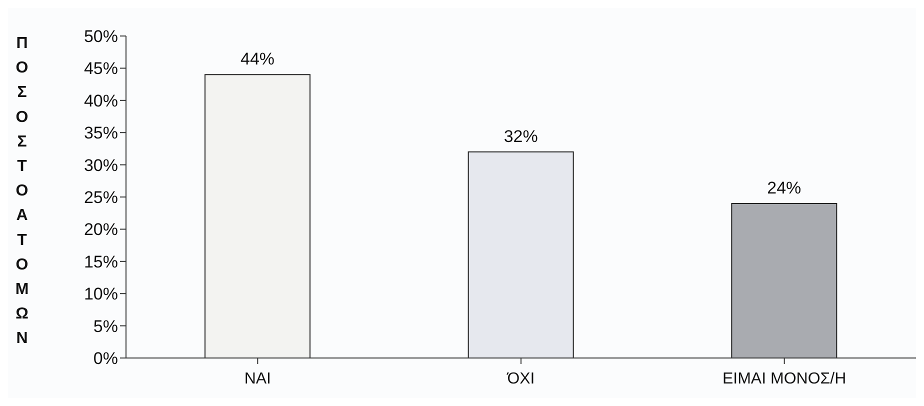 The image size is (924, 406). I want to click on y-tick-label: 30%, so click(101, 165).